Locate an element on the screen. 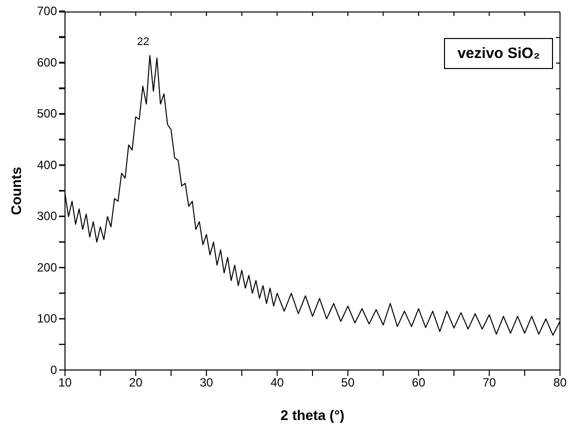 The height and width of the screenshot is (434, 576). annotation: vezivo SiO₂ is located at coordinates (498, 53).